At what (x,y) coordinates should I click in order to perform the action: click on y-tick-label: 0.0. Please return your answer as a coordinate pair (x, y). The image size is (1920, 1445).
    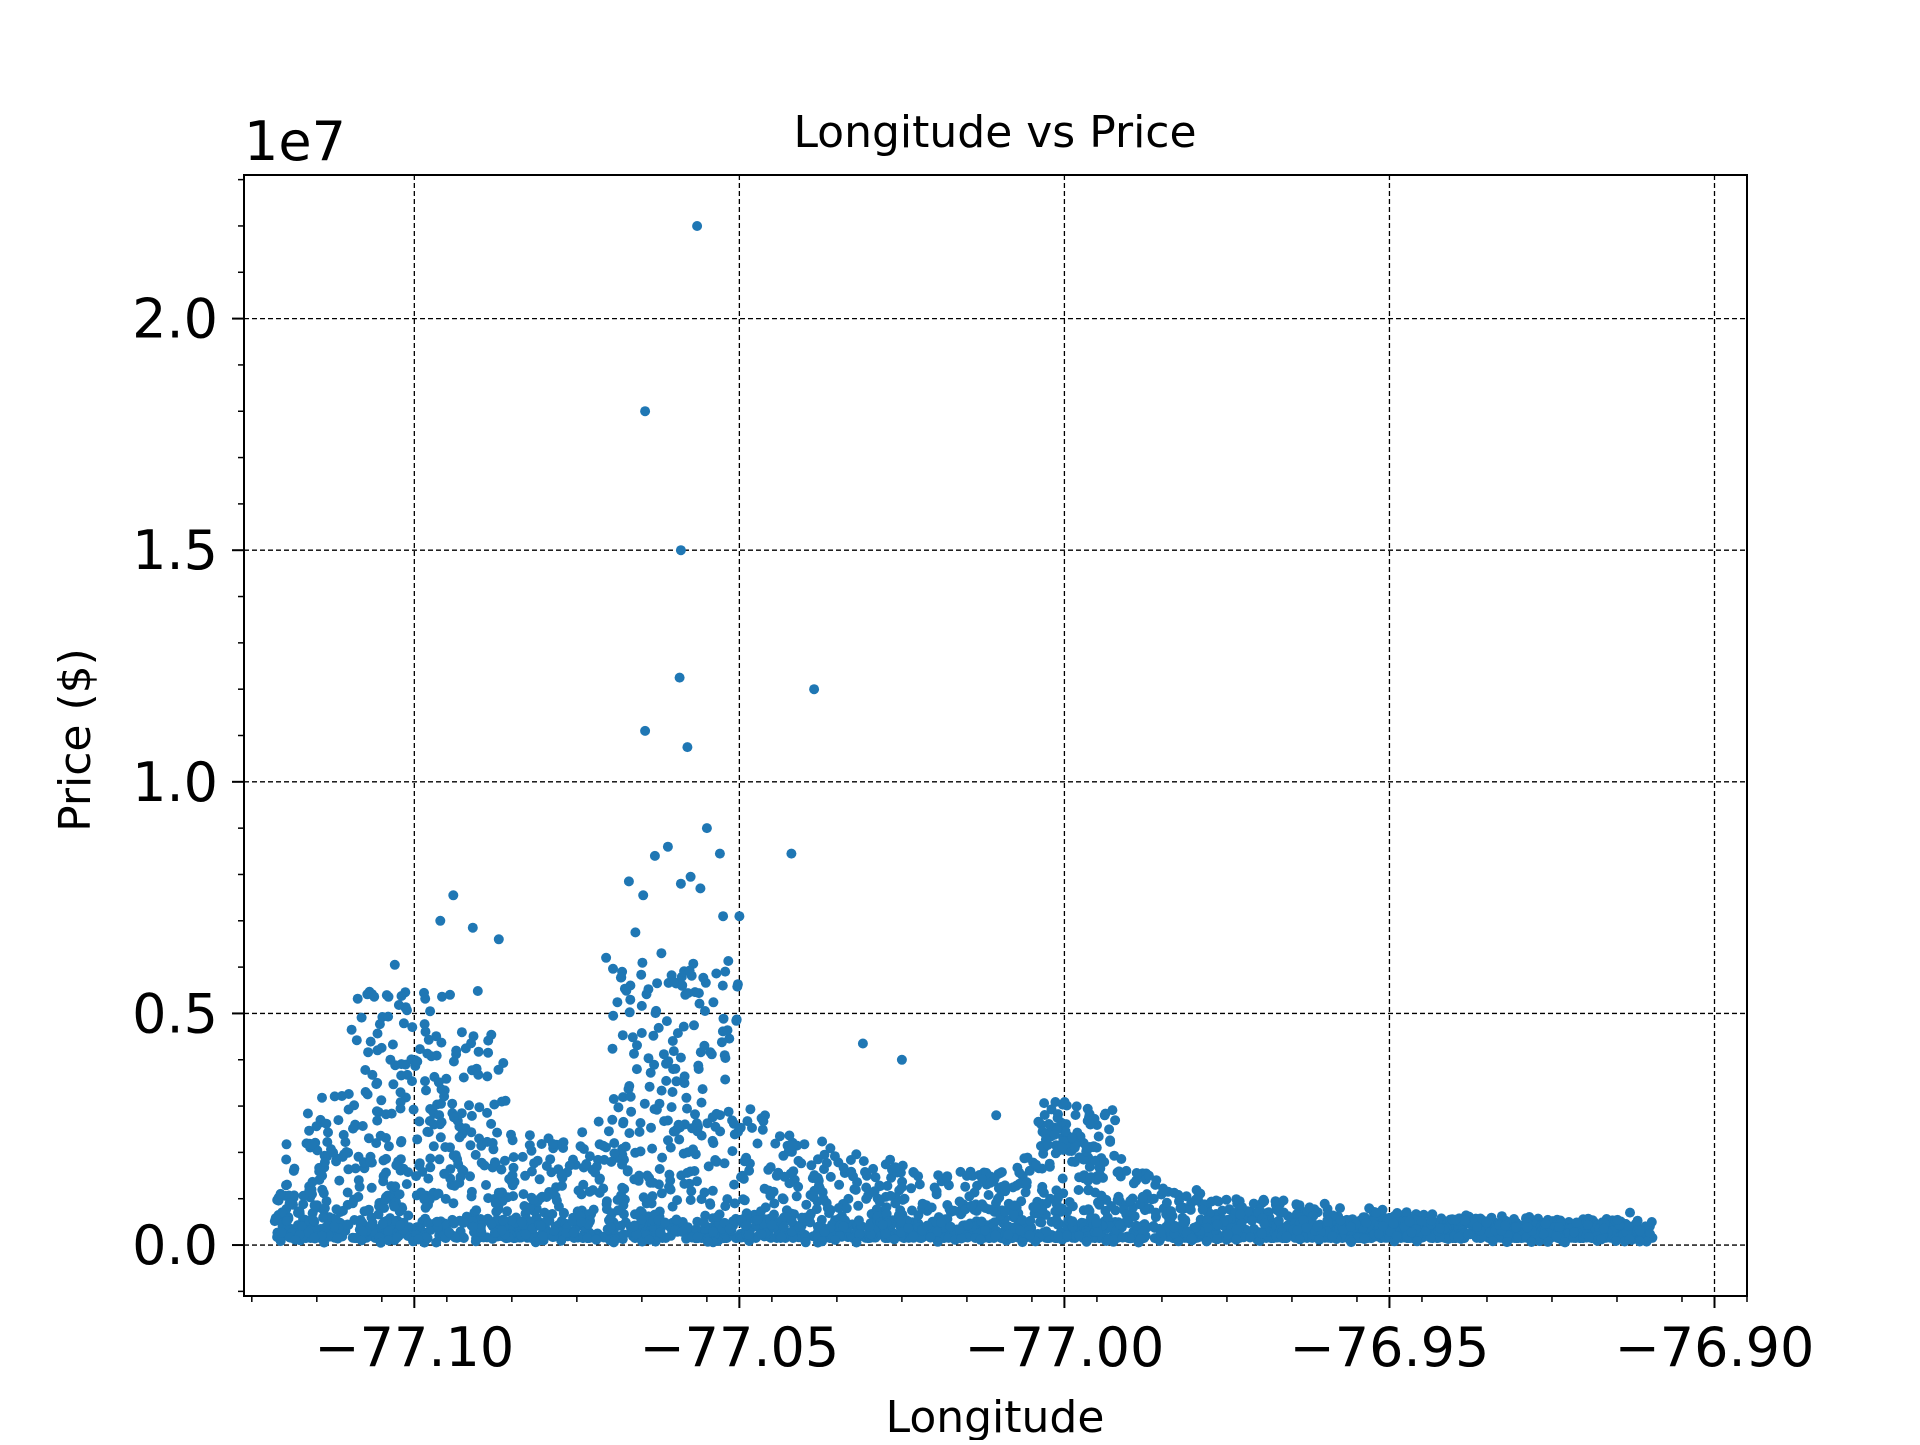
    Looking at the image, I should click on (175, 1245).